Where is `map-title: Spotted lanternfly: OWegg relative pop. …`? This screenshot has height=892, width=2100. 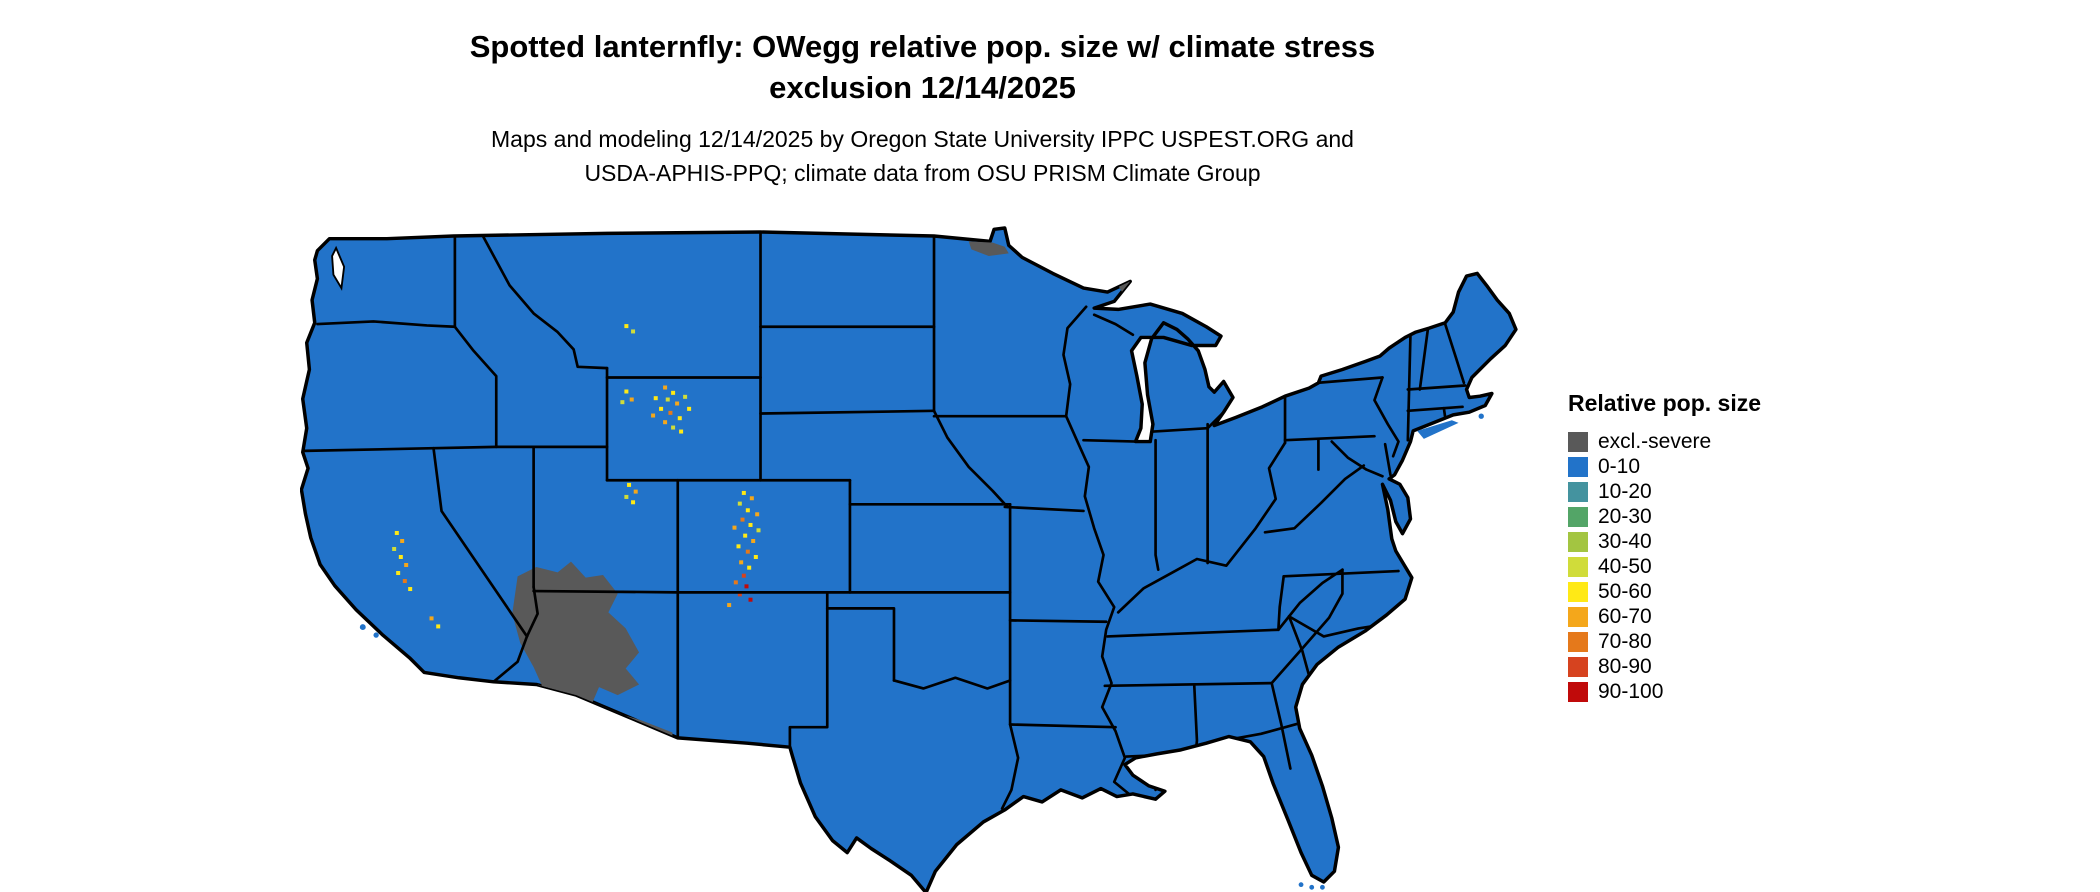
map-title: Spotted lanternfly: OWegg relative pop. … is located at coordinates (922, 67).